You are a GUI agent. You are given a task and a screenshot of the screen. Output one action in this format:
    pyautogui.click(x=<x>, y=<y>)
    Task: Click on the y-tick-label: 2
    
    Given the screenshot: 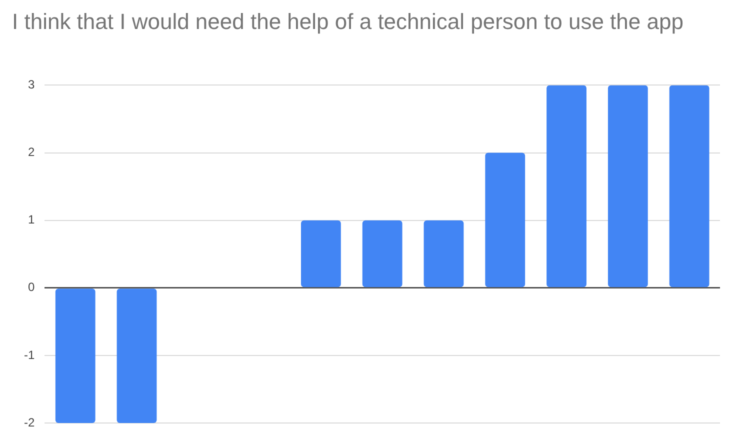 What is the action you would take?
    pyautogui.click(x=31, y=152)
    